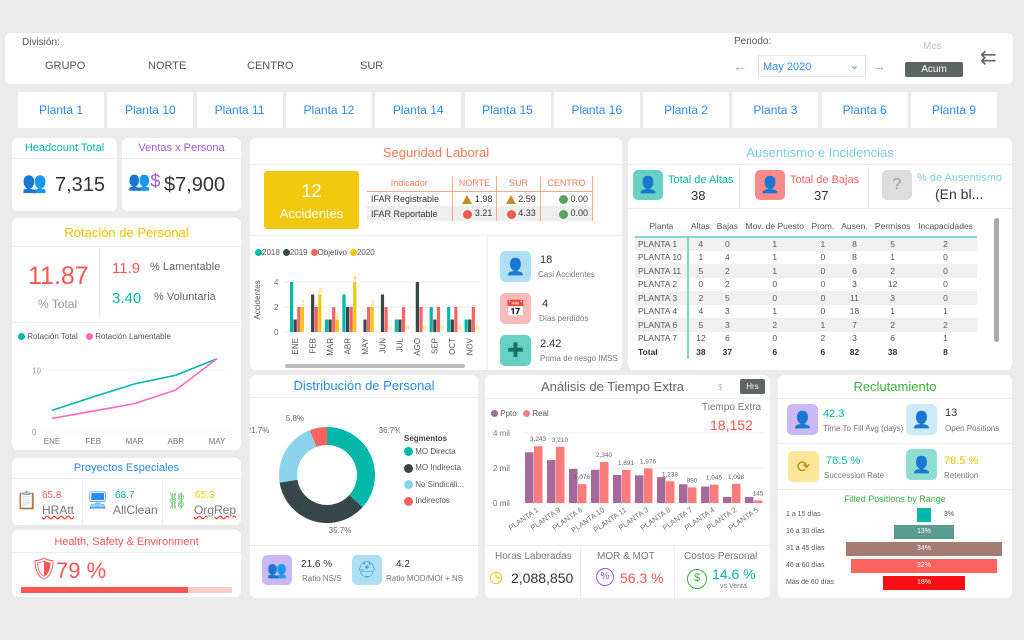  Describe the element at coordinates (996, 280) in the screenshot. I see `table-scrollbar` at that location.